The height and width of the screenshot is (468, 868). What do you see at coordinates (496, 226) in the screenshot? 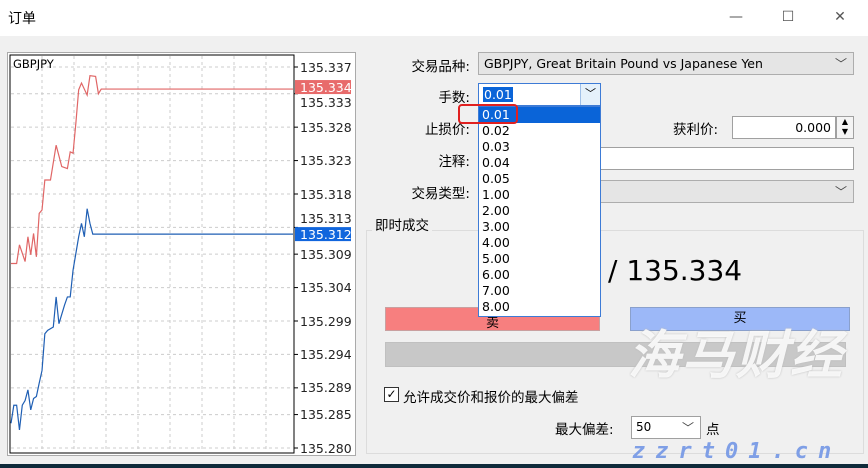
I see `volume-option: 3.00` at bounding box center [496, 226].